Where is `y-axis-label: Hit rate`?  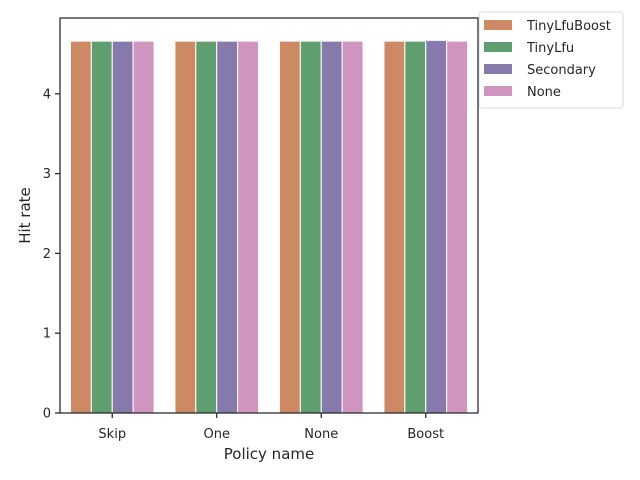 y-axis-label: Hit rate is located at coordinates (25, 215).